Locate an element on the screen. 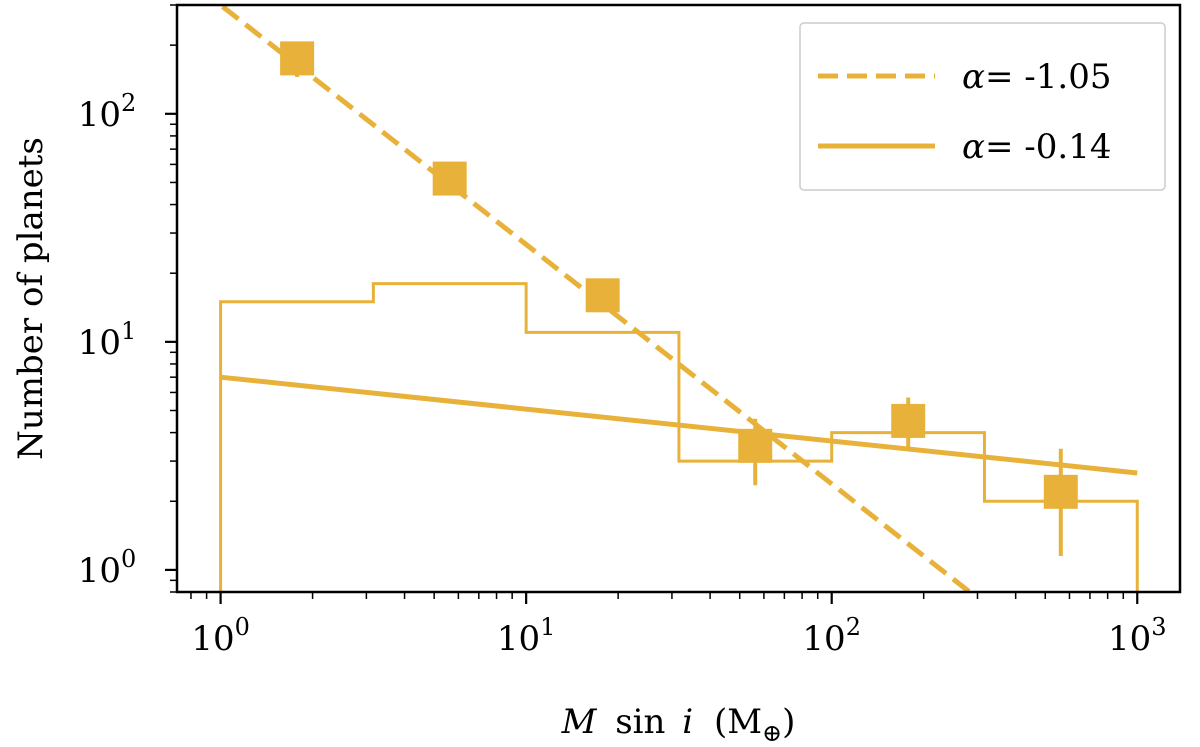 This screenshot has width=1200, height=747. y-axis-label: Number of planets is located at coordinates (31, 298).